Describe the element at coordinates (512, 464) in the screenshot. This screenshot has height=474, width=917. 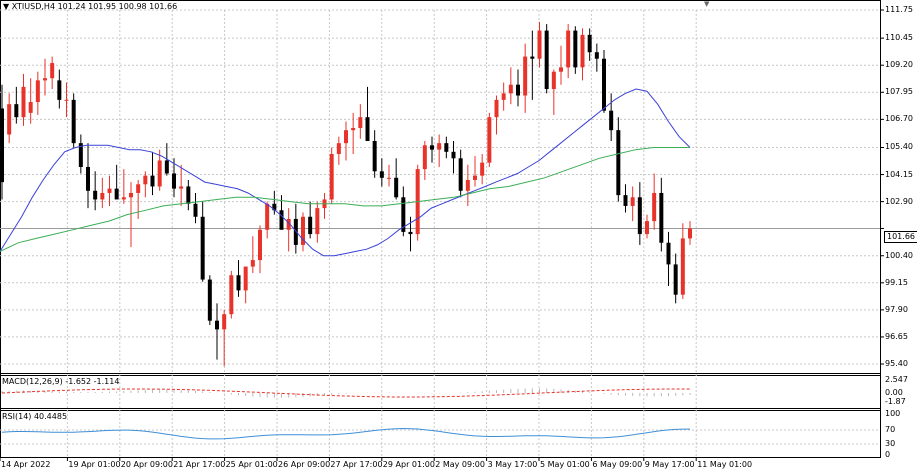
I see `time-tick-label: 3 May 17:00` at that location.